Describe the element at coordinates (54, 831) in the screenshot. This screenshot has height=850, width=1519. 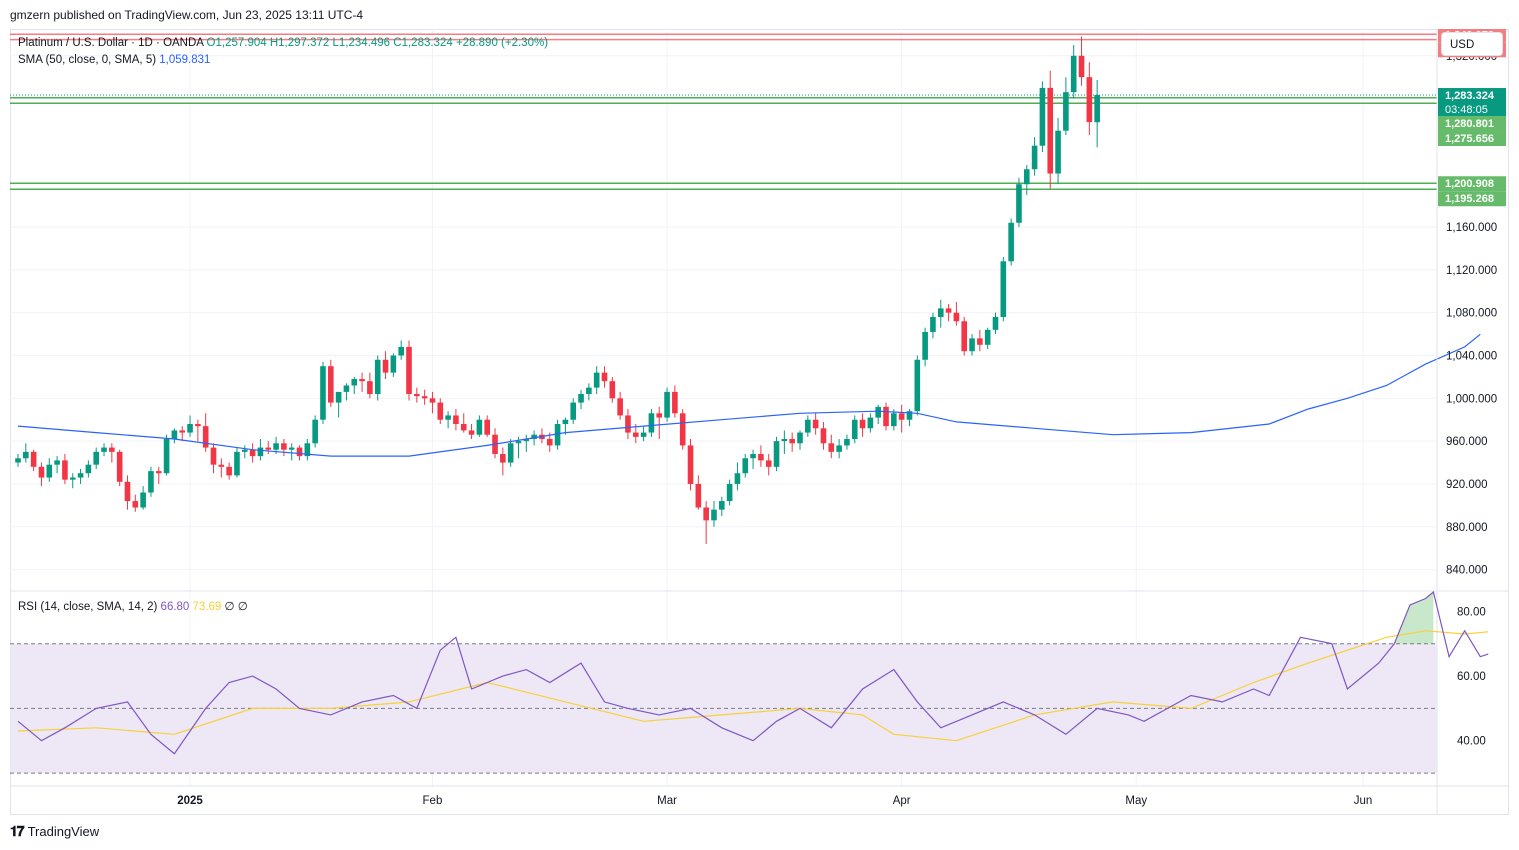
I see `footer-brand: 𝟏𝟕 TradingView` at that location.